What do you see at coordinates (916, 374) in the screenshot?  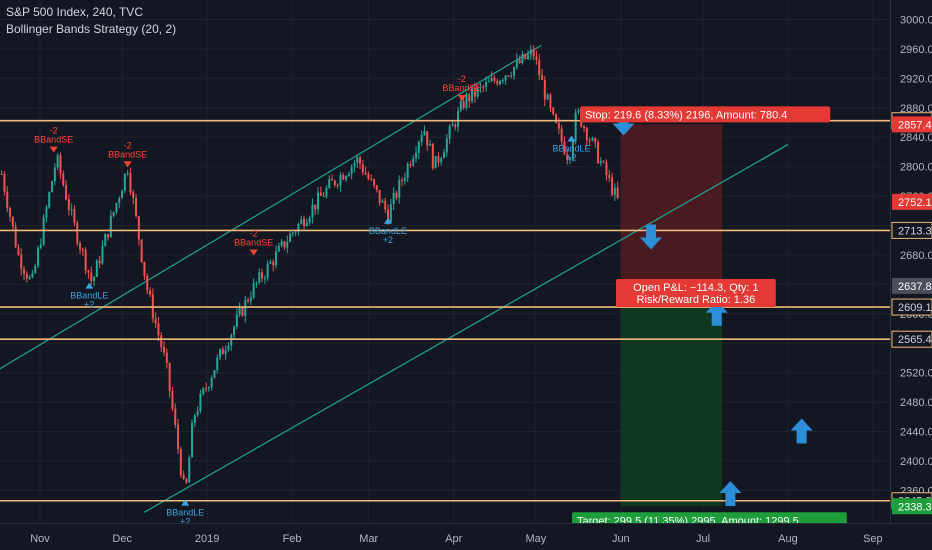 I see `y-tick-label: 2520.0` at bounding box center [916, 374].